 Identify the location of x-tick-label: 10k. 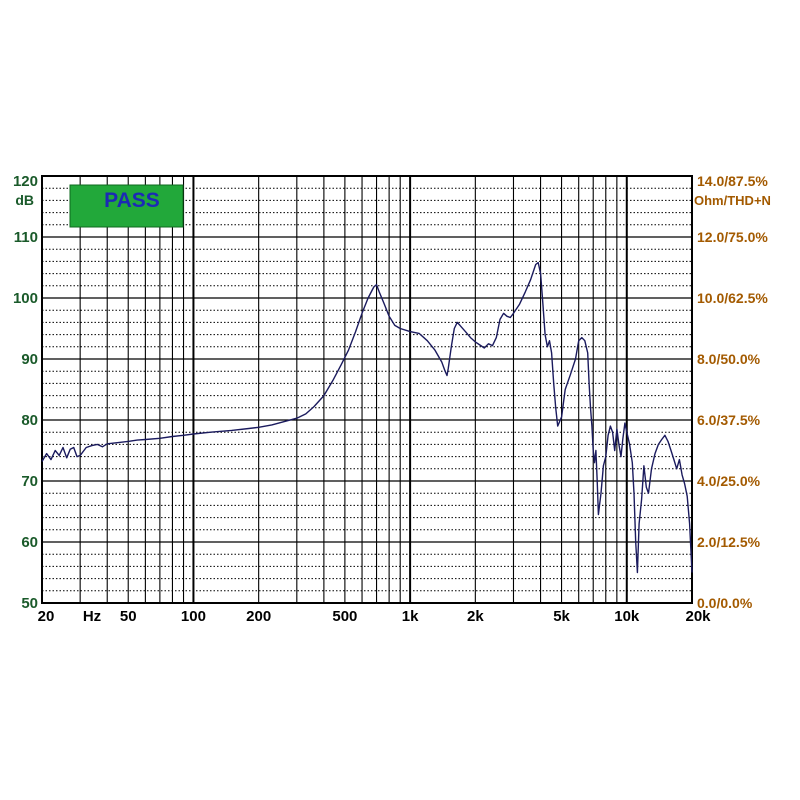
(627, 616).